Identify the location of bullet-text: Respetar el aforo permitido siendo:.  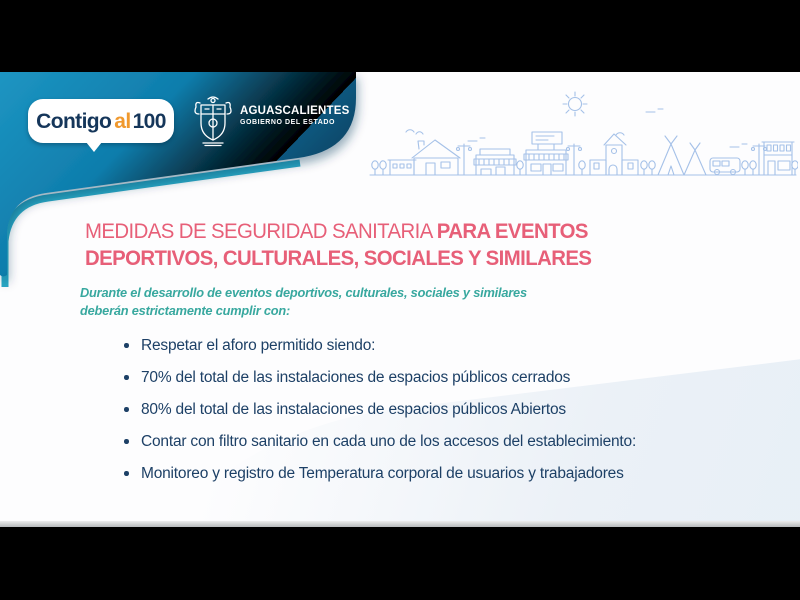
(258, 345).